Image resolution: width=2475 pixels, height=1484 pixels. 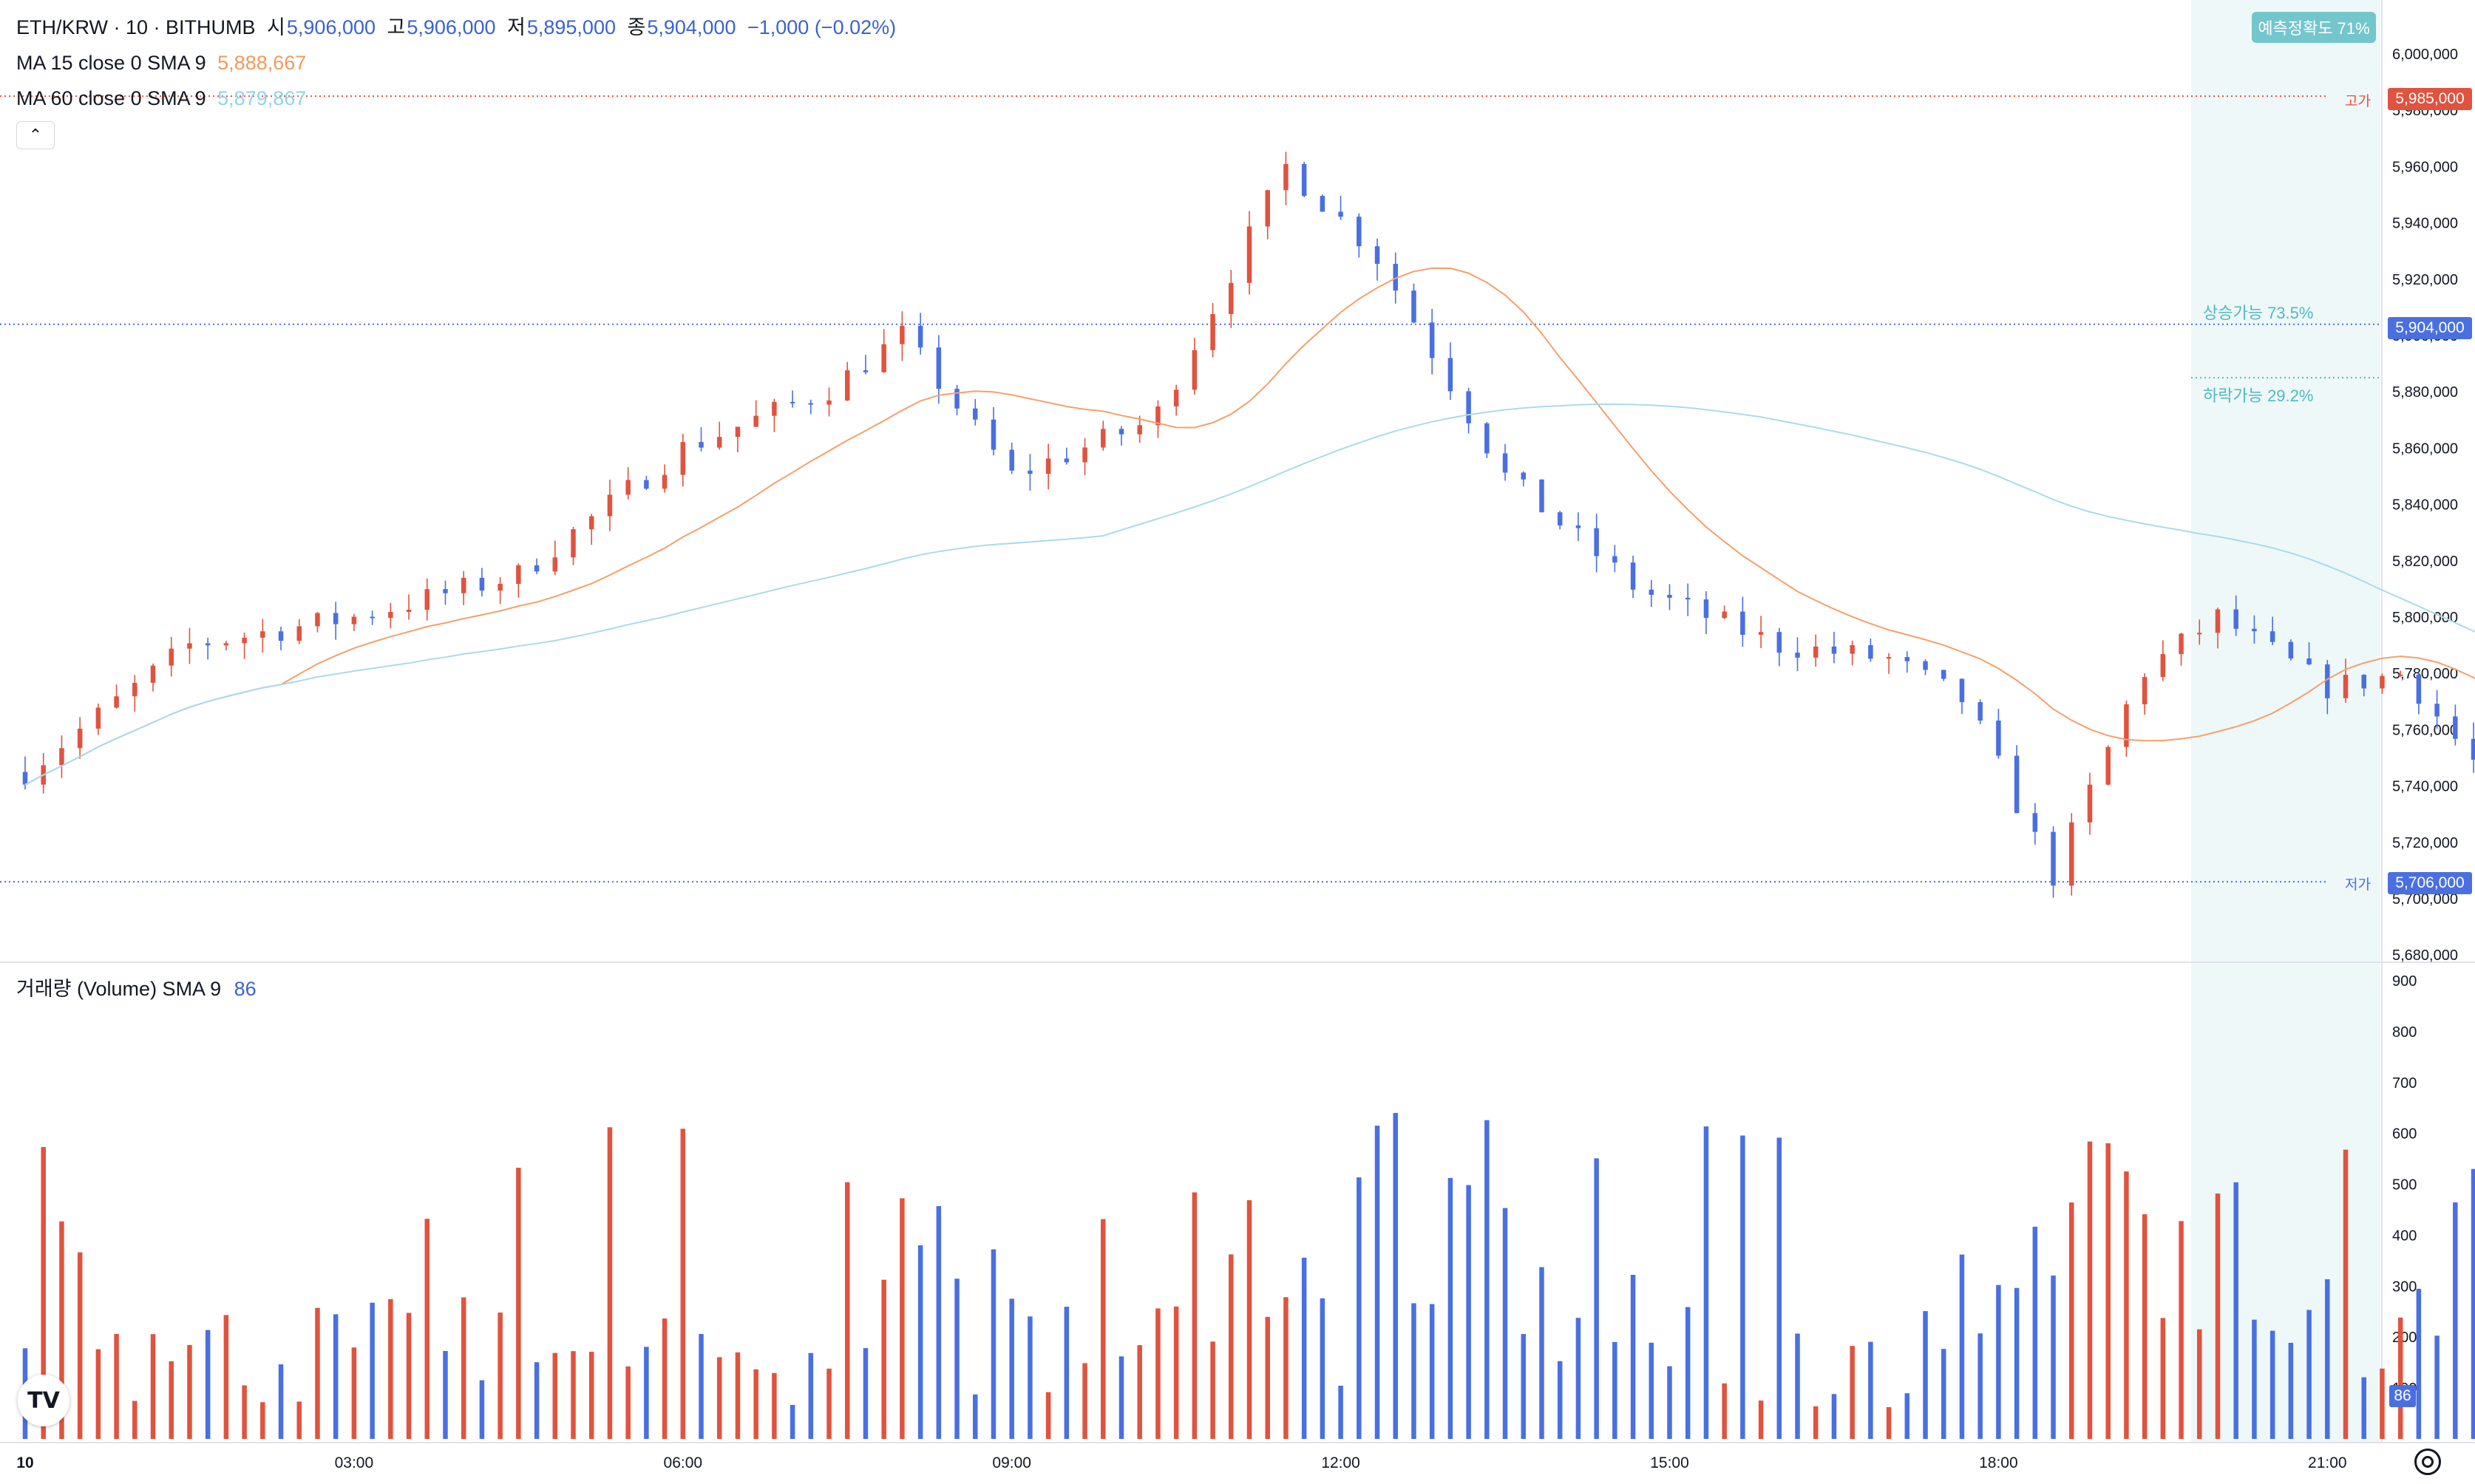 I want to click on price-axis-tick: 5,940,000, so click(x=2425, y=224).